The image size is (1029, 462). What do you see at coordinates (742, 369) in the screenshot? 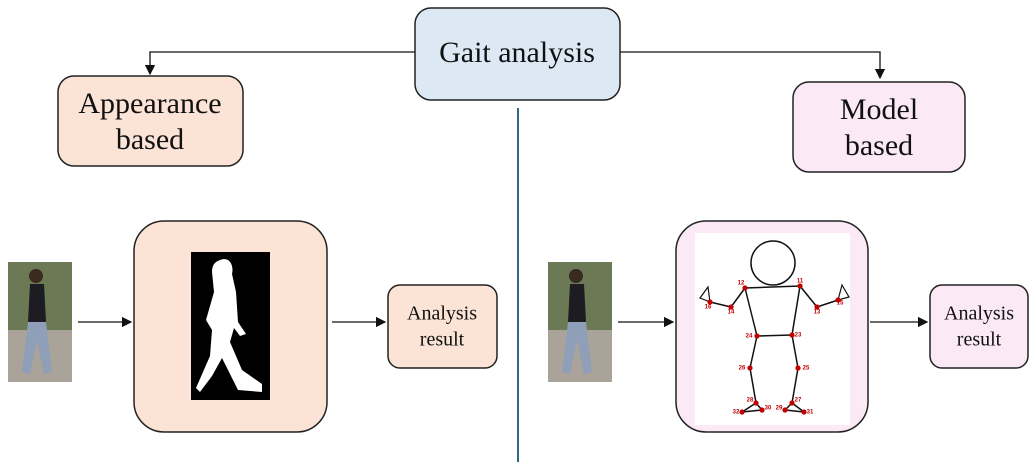
I see `keypoint-label: 26` at bounding box center [742, 369].